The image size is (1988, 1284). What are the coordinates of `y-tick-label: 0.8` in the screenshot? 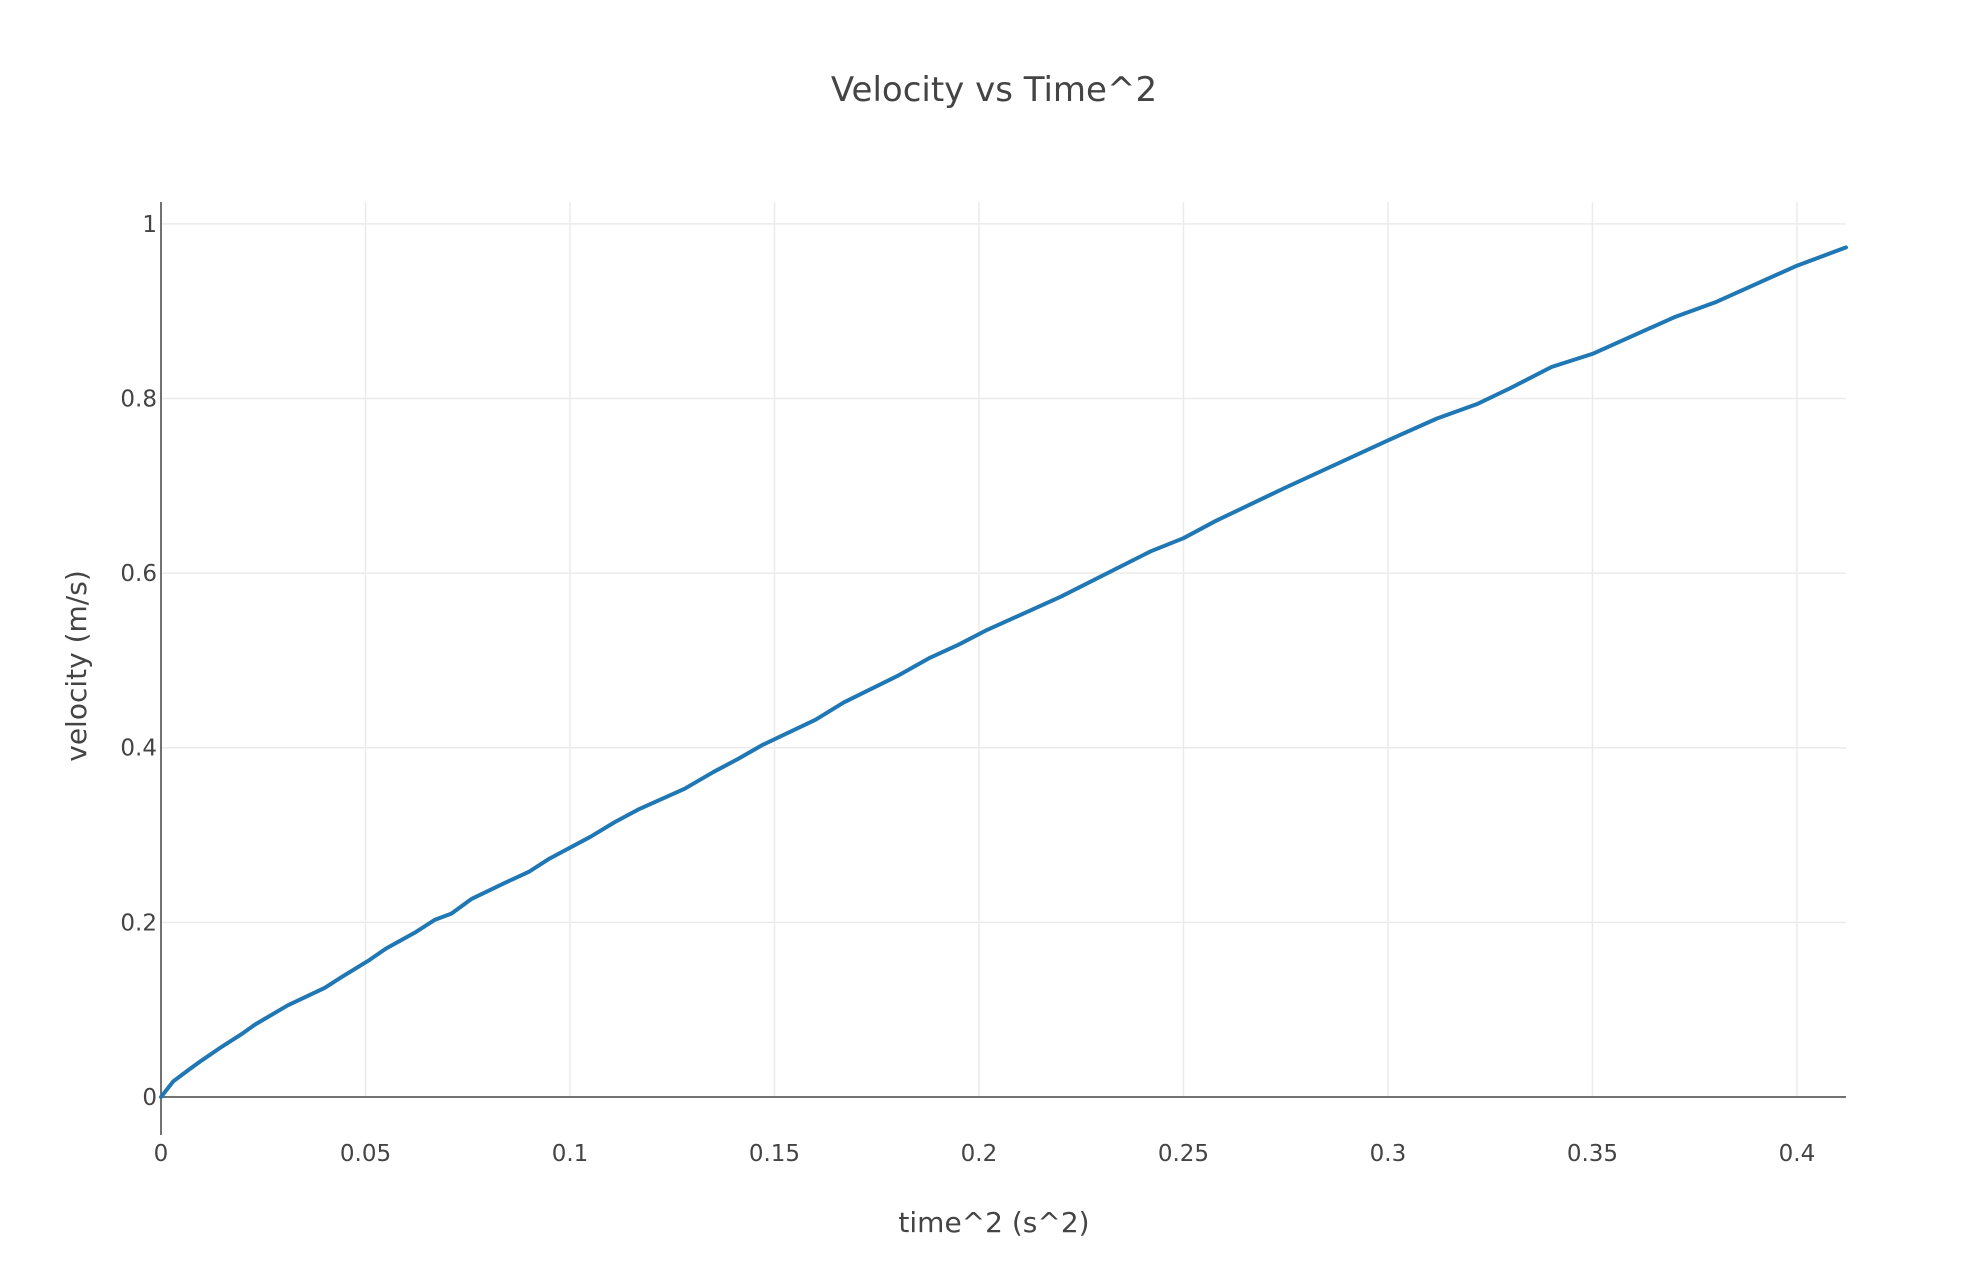 It's located at (138, 399).